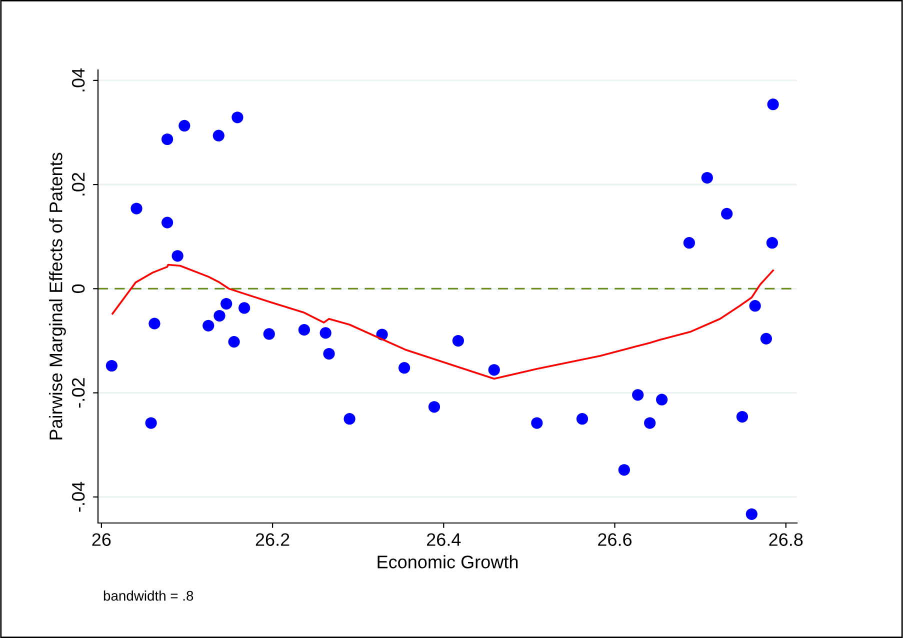 The image size is (903, 638). Describe the element at coordinates (78, 184) in the screenshot. I see `y-tick-label: .02` at that location.